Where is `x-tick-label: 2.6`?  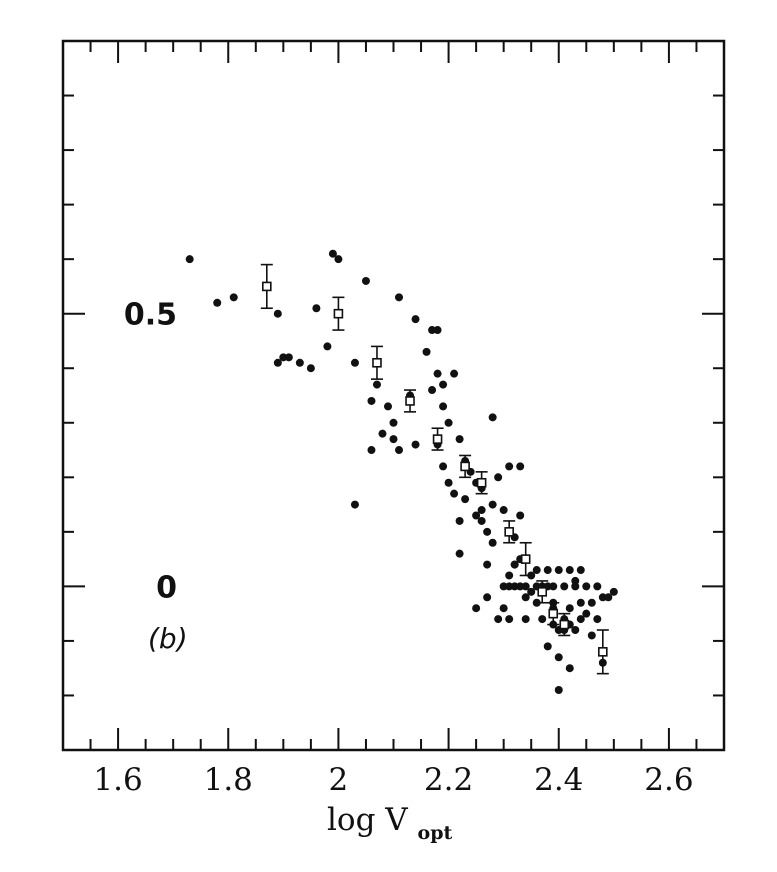
x-tick-label: 2.6 is located at coordinates (668, 780).